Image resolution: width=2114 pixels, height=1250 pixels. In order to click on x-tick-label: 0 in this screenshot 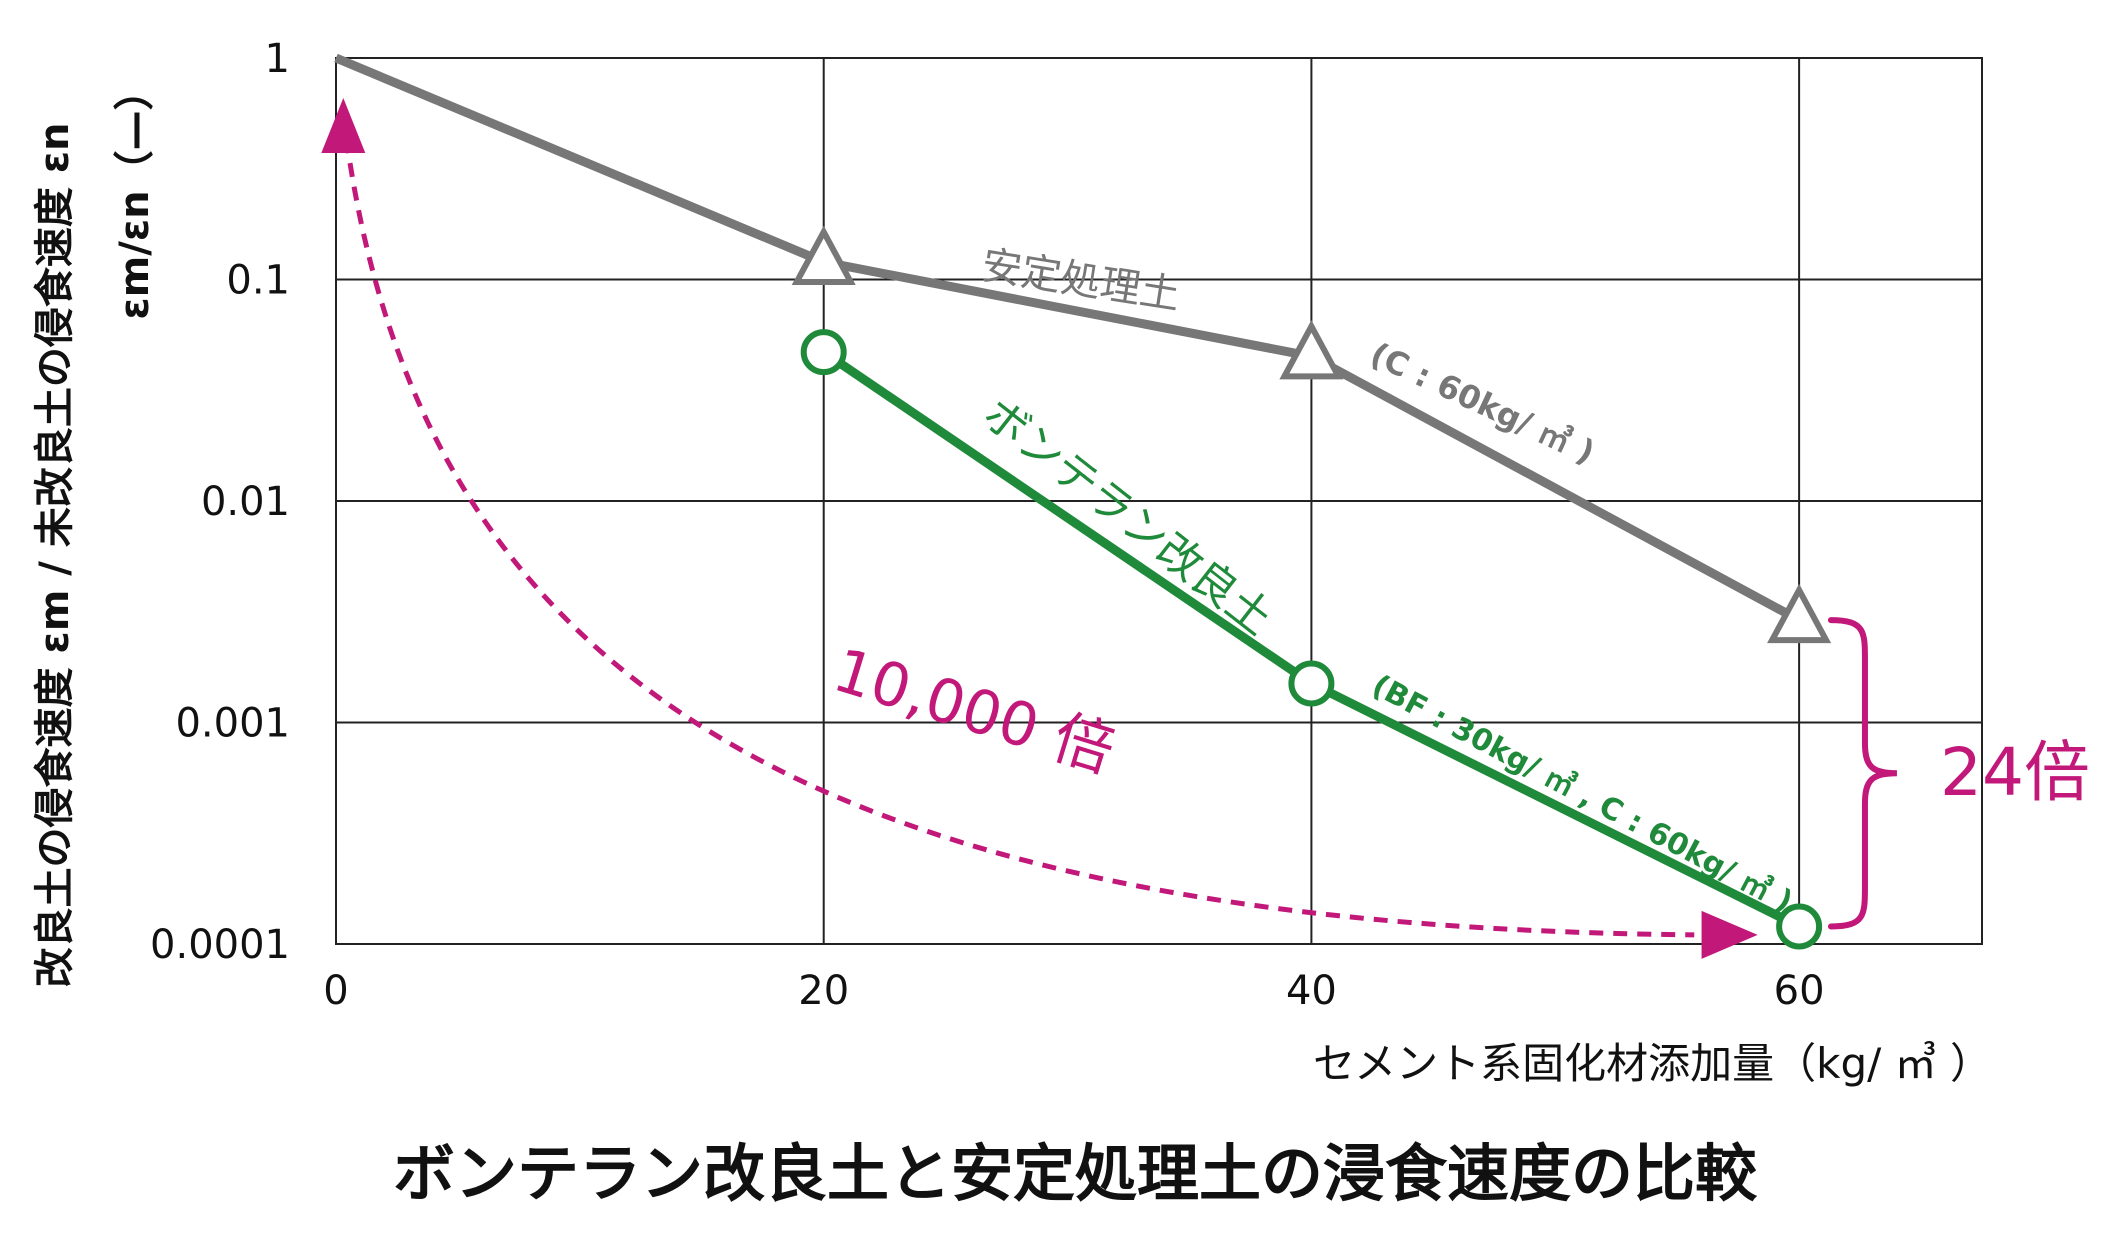, I will do `click(335, 991)`.